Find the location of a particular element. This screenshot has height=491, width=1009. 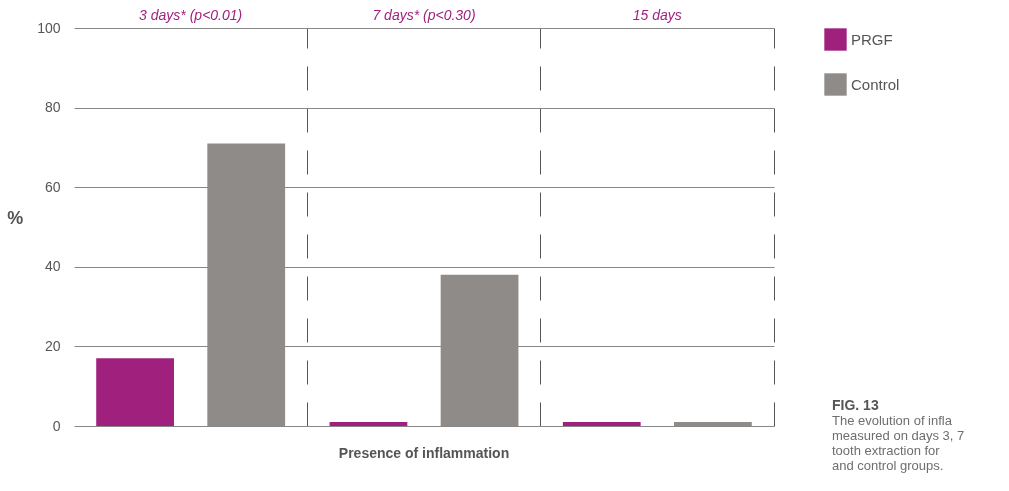

y-tick-label: 100 is located at coordinates (49, 27).